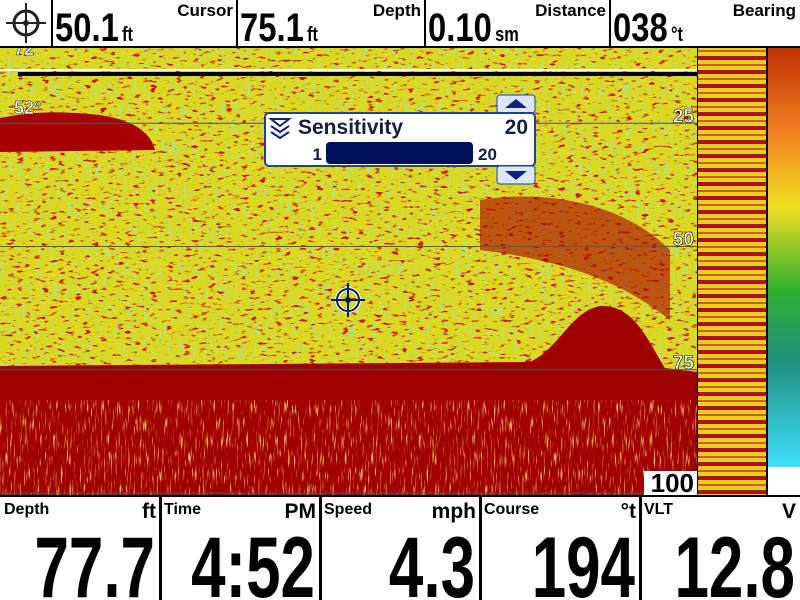 The height and width of the screenshot is (600, 800). I want to click on bottom-value: 194, so click(584, 559).